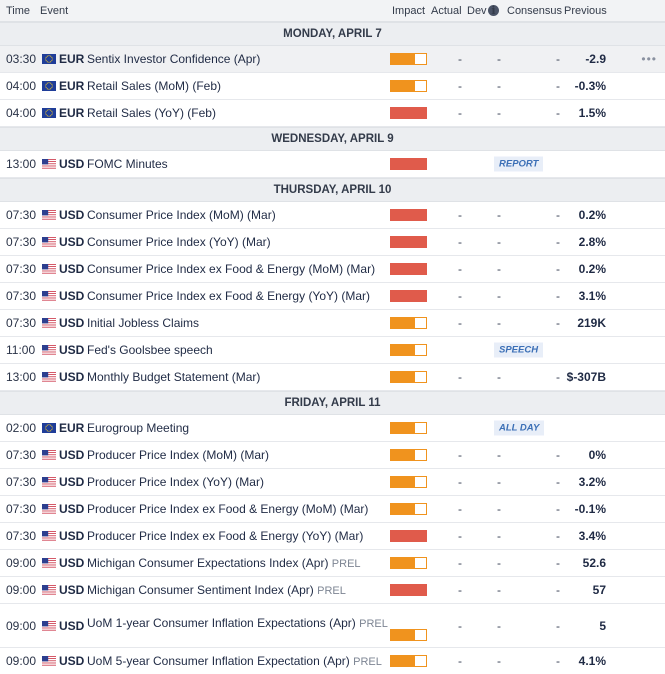 The image size is (665, 674). I want to click on col-consensus: Consensus, so click(535, 11).